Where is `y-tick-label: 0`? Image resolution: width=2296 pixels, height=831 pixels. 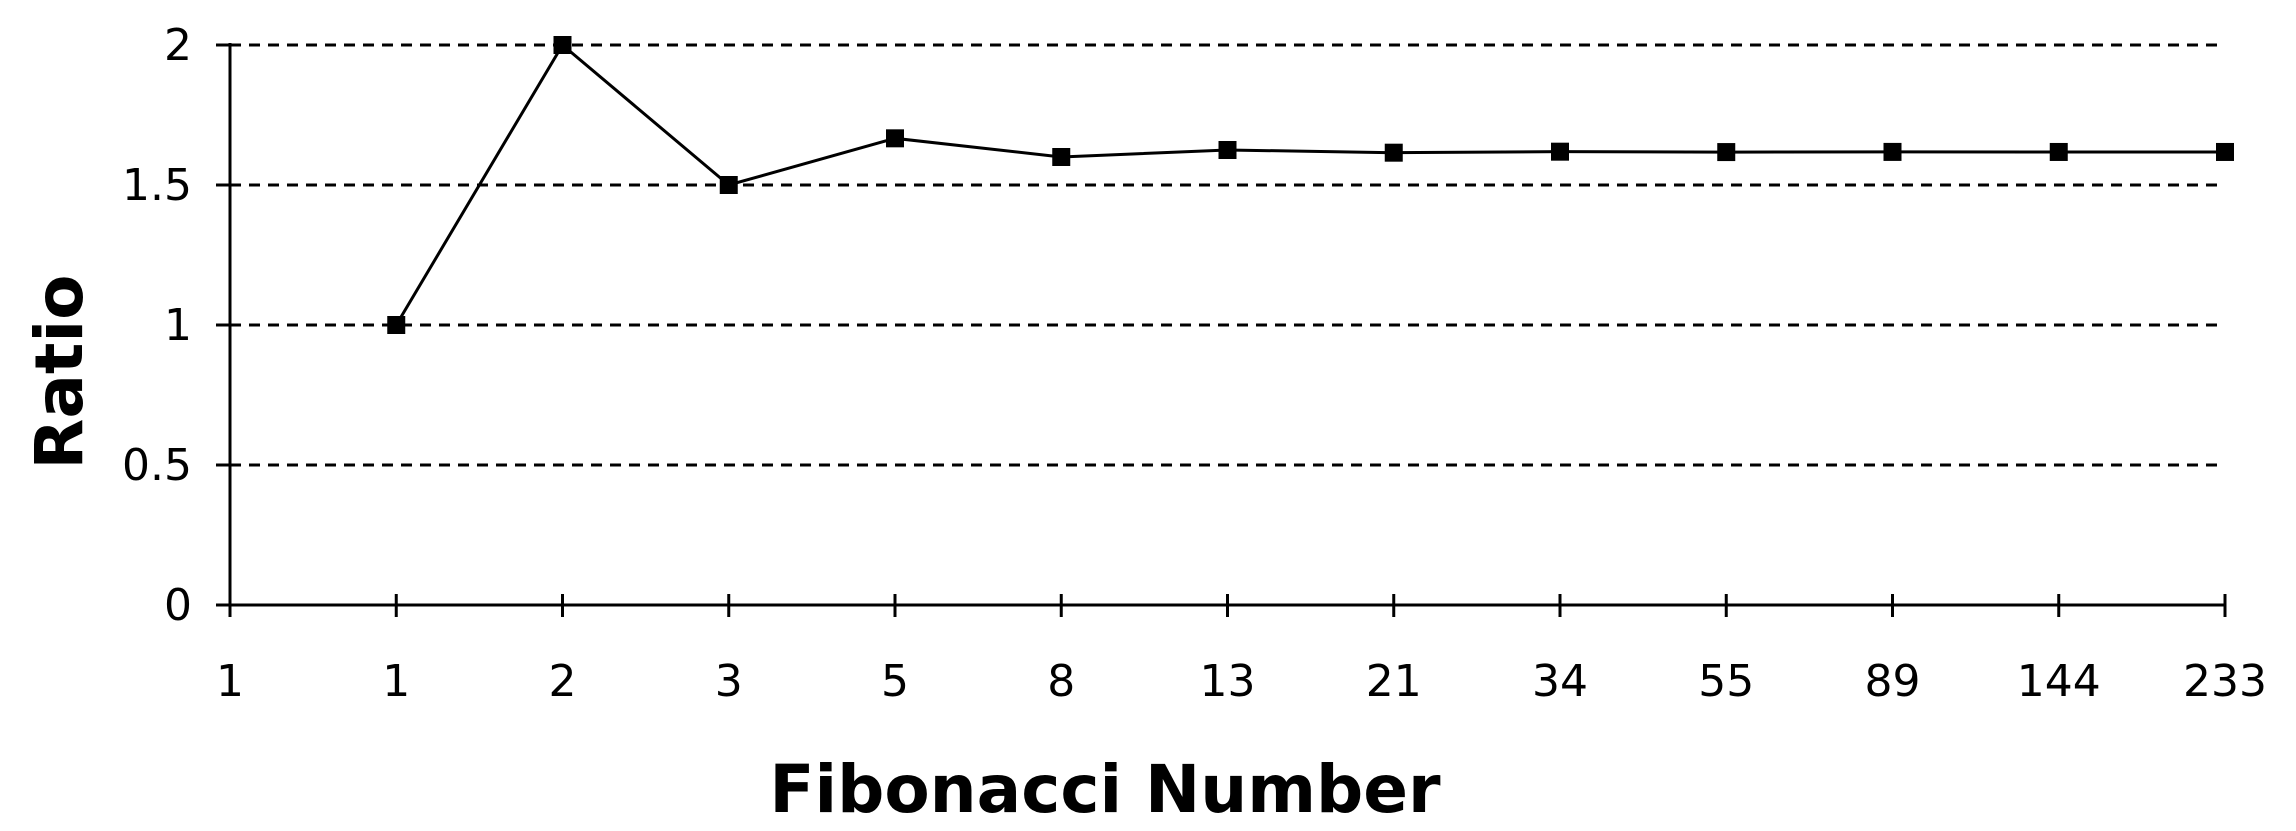 y-tick-label: 0 is located at coordinates (178, 605).